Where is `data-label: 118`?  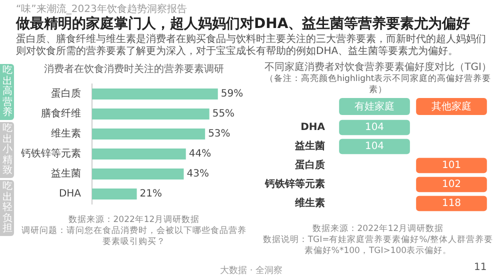
data-label: 118 is located at coordinates (452, 204).